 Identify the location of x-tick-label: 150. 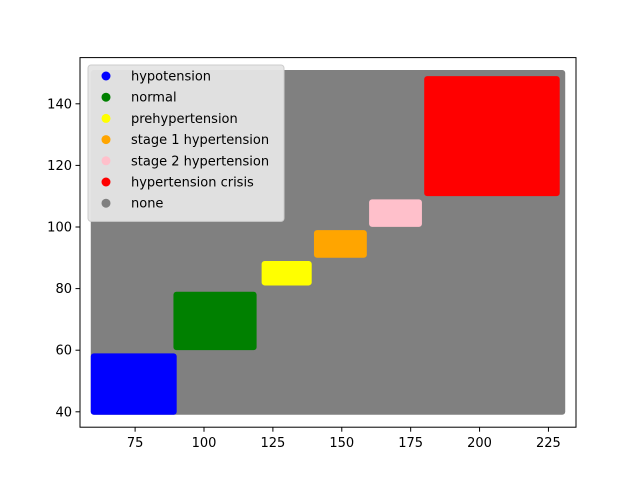
(341, 443).